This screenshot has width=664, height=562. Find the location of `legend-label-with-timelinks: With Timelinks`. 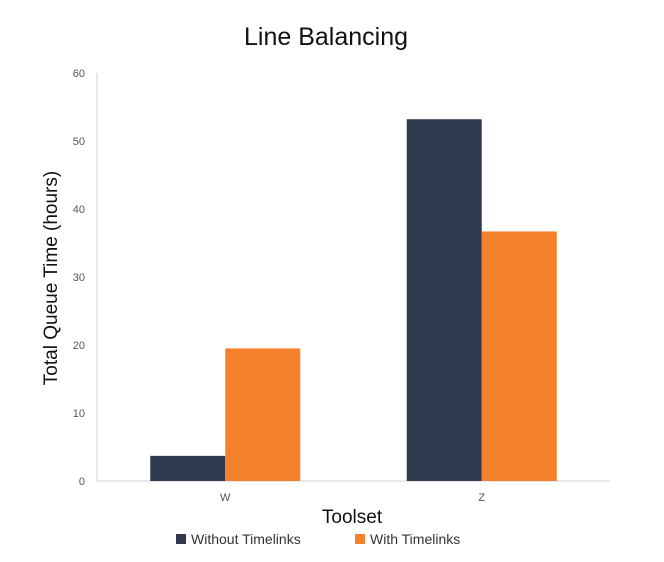

legend-label-with-timelinks: With Timelinks is located at coordinates (415, 539).